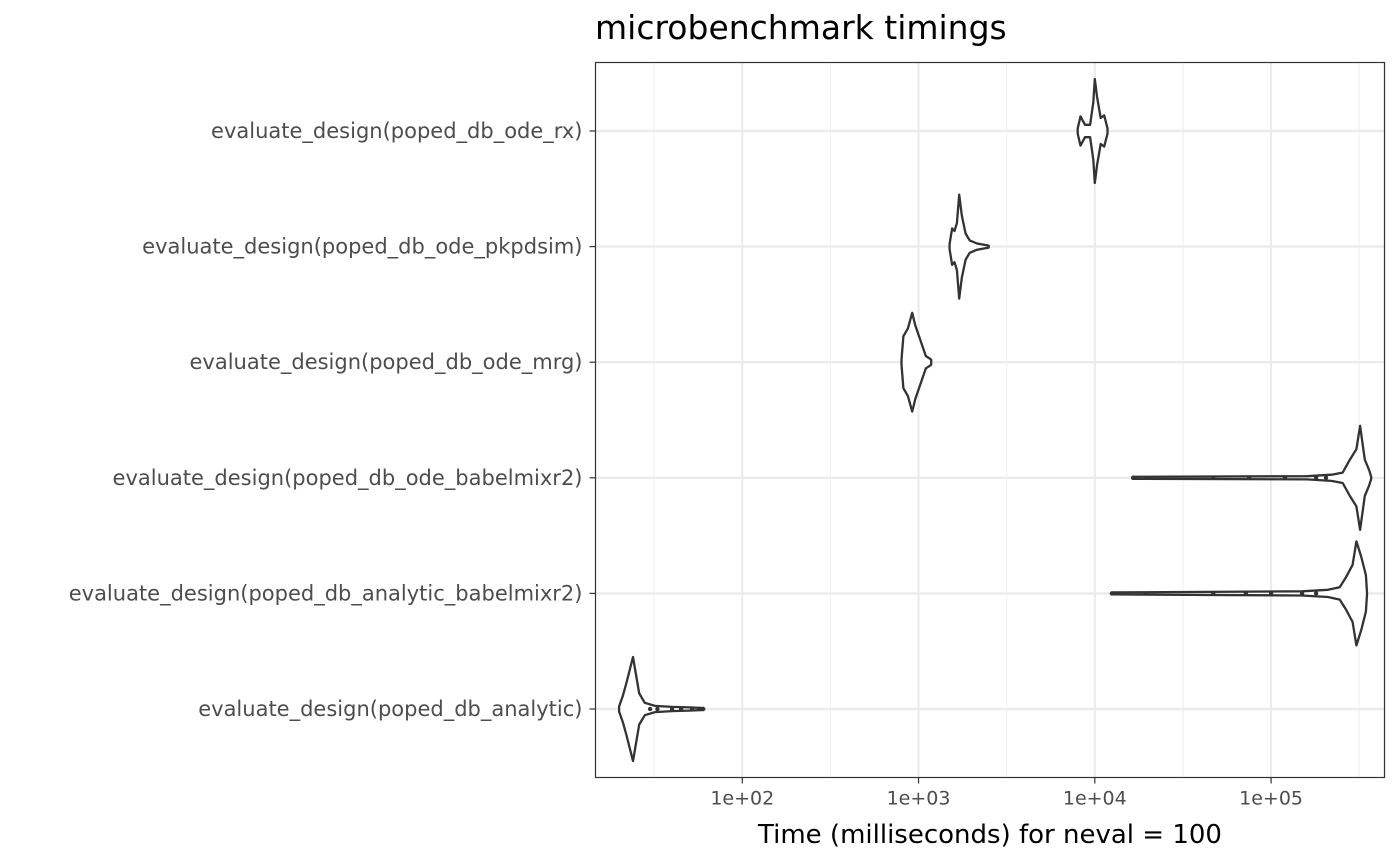 This screenshot has width=1400, height=865. I want to click on x-axis: 1e+02 1e+03 1e+04 1e+05, so click(1006, 793).